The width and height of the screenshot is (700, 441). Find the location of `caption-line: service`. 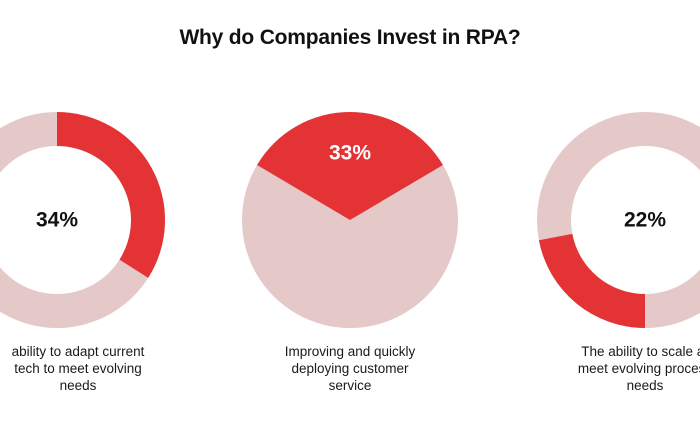

caption-line: service is located at coordinates (350, 385).